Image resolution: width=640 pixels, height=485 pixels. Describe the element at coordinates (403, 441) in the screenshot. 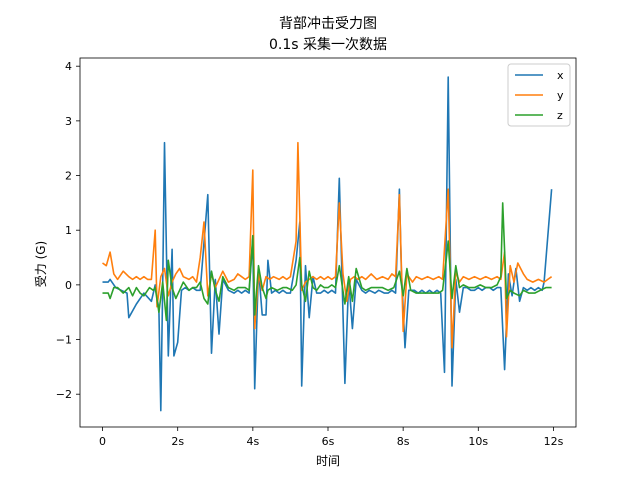

I see `x-tick-label: 8s` at that location.